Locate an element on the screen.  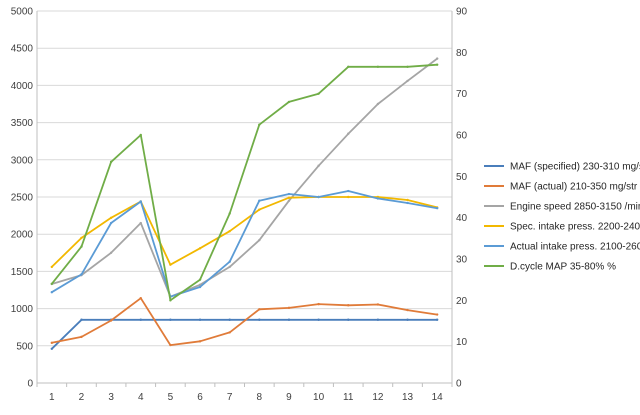
y-left-tick-label: 5000 is located at coordinates (22, 12).